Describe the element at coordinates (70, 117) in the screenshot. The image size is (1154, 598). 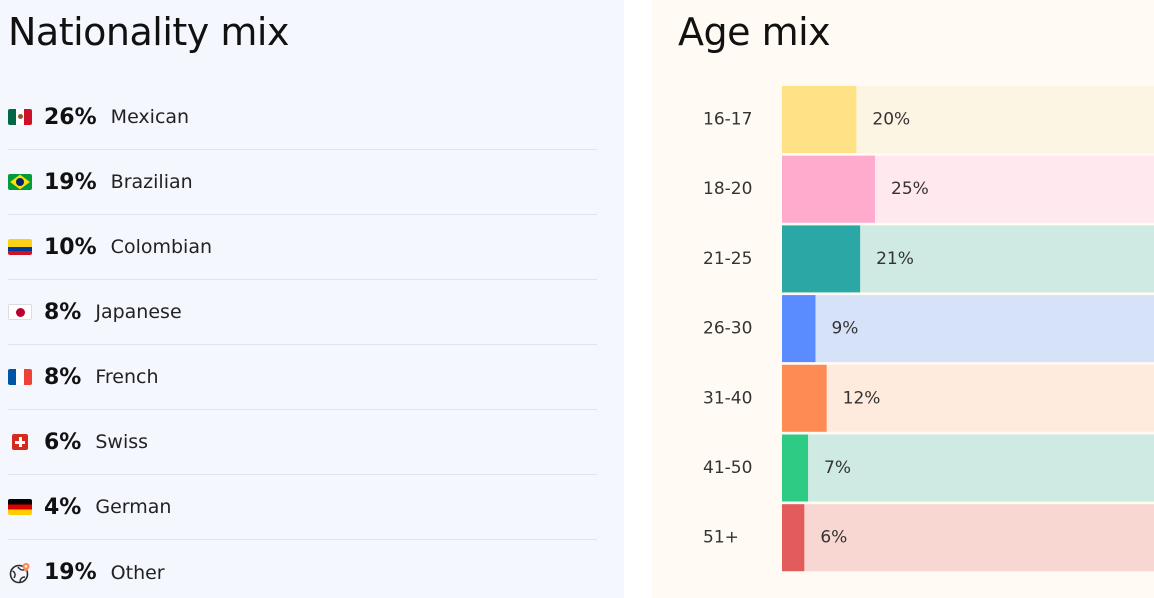
I see `nationality-percent: 26%` at that location.